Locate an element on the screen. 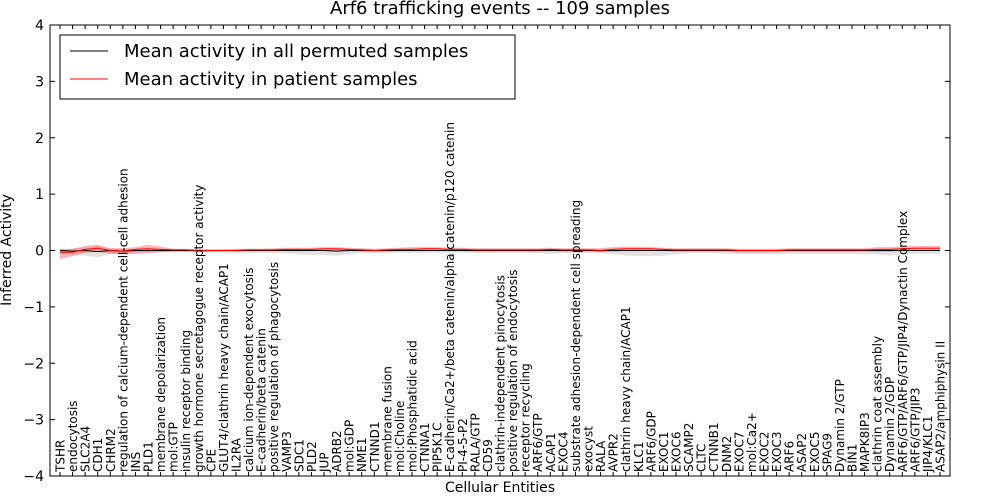  x-tick-label: PLD1 is located at coordinates (149, 456).